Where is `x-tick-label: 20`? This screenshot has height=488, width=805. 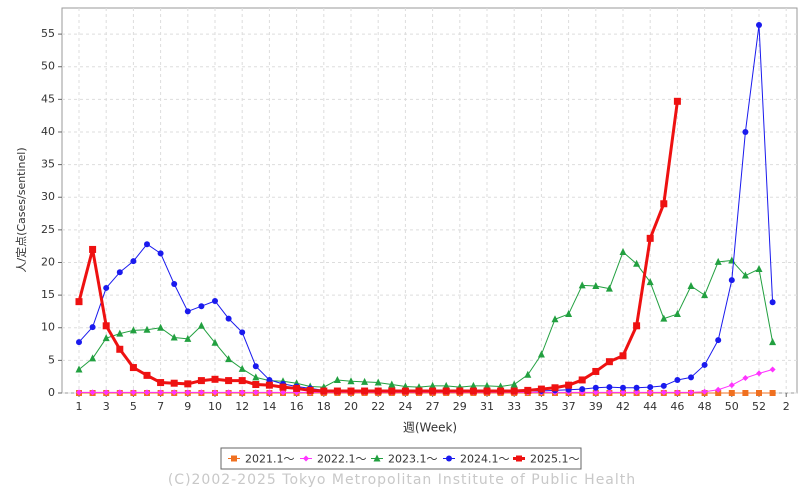 x-tick-label: 20 is located at coordinates (351, 406).